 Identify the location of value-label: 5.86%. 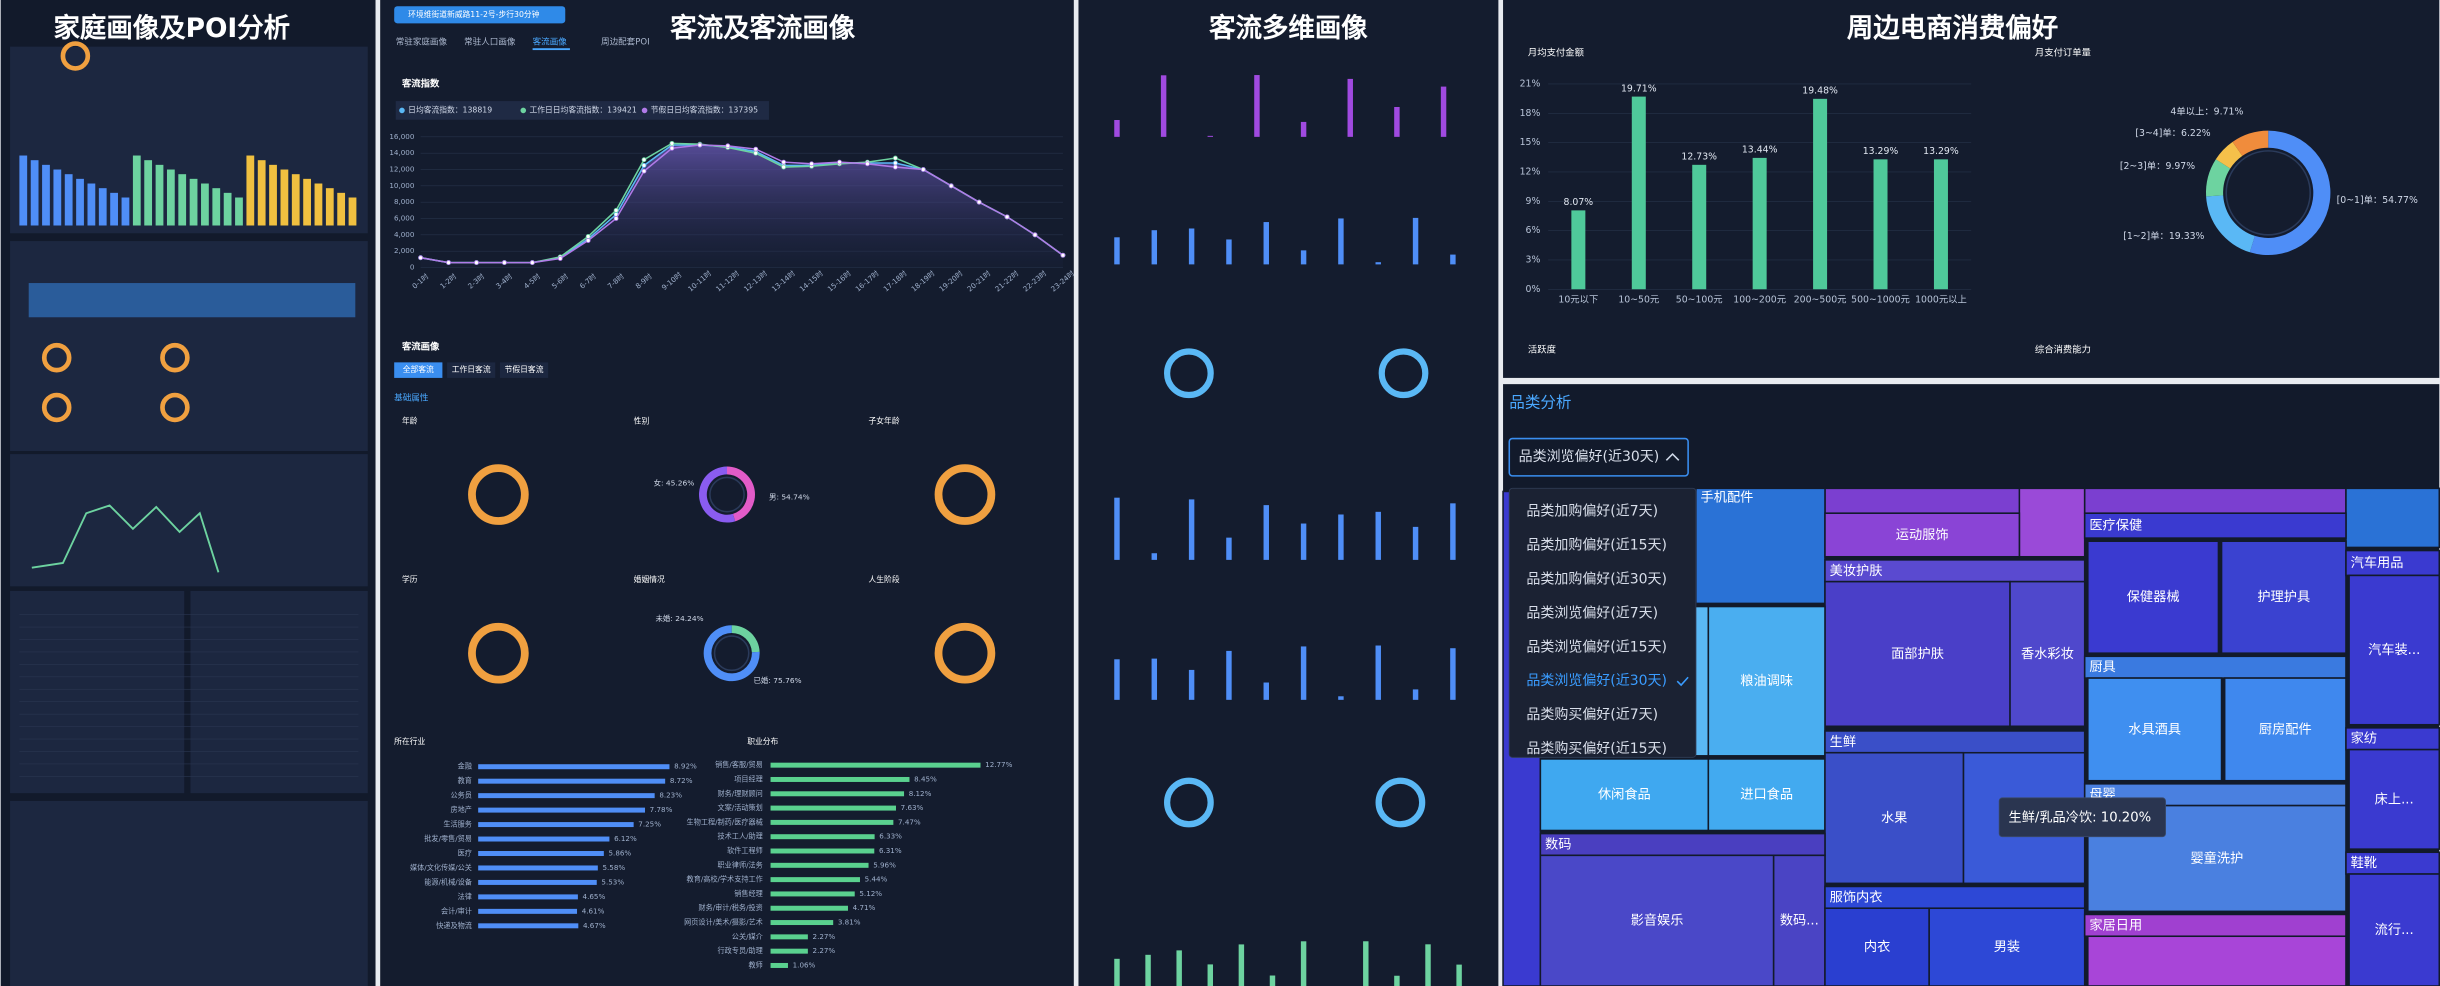
(620, 852).